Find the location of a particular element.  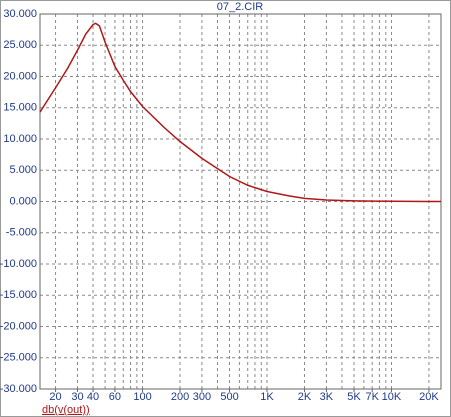

x-tick-label: 30 is located at coordinates (77, 397).